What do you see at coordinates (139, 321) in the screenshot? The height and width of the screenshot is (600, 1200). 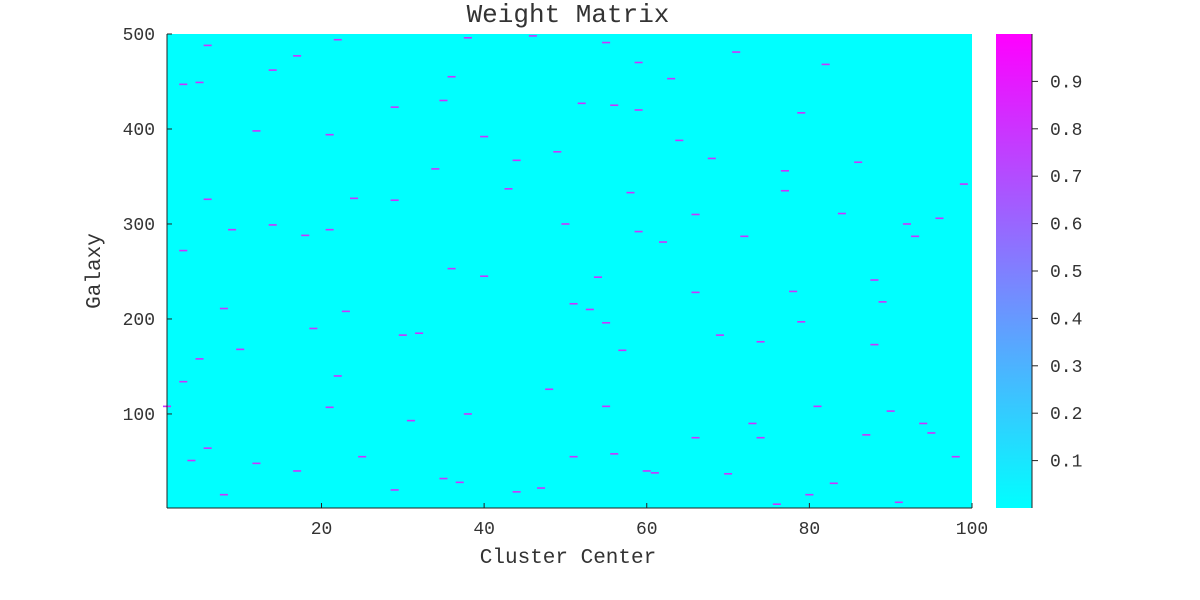 I see `y-tick-label: 200` at bounding box center [139, 321].